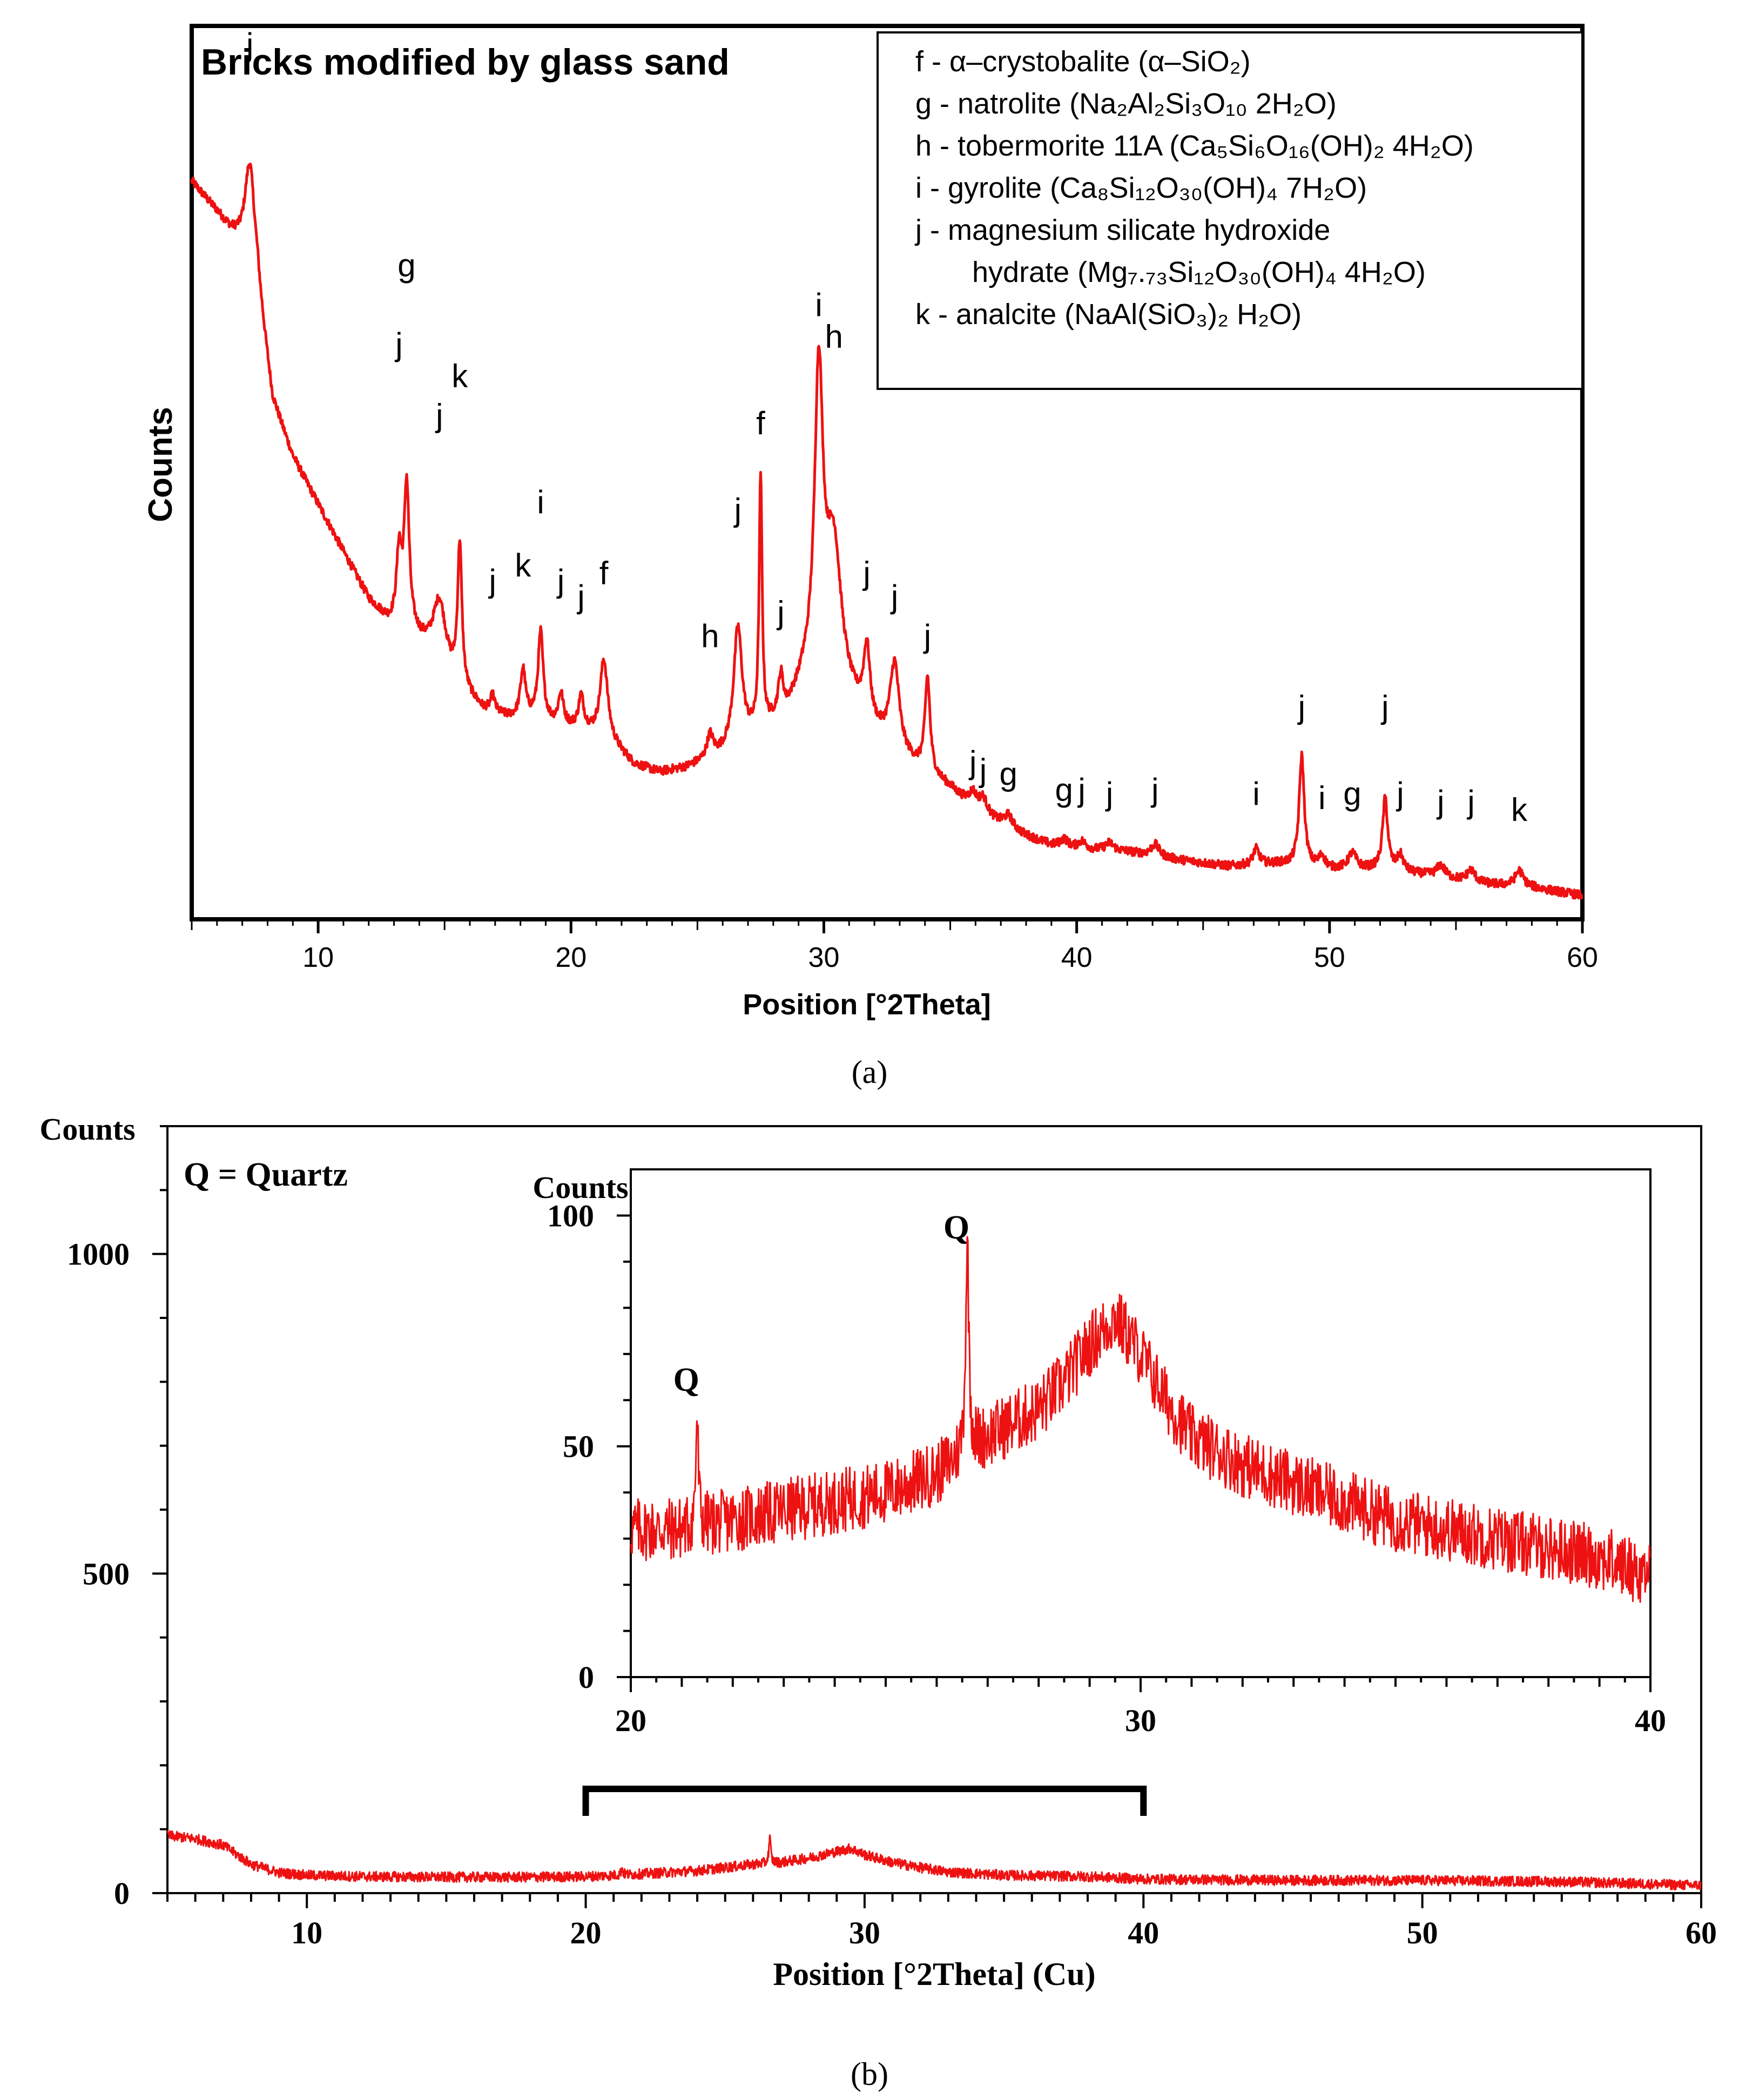  What do you see at coordinates (266, 1174) in the screenshot?
I see `quartz-annotation: Q = Quartz` at bounding box center [266, 1174].